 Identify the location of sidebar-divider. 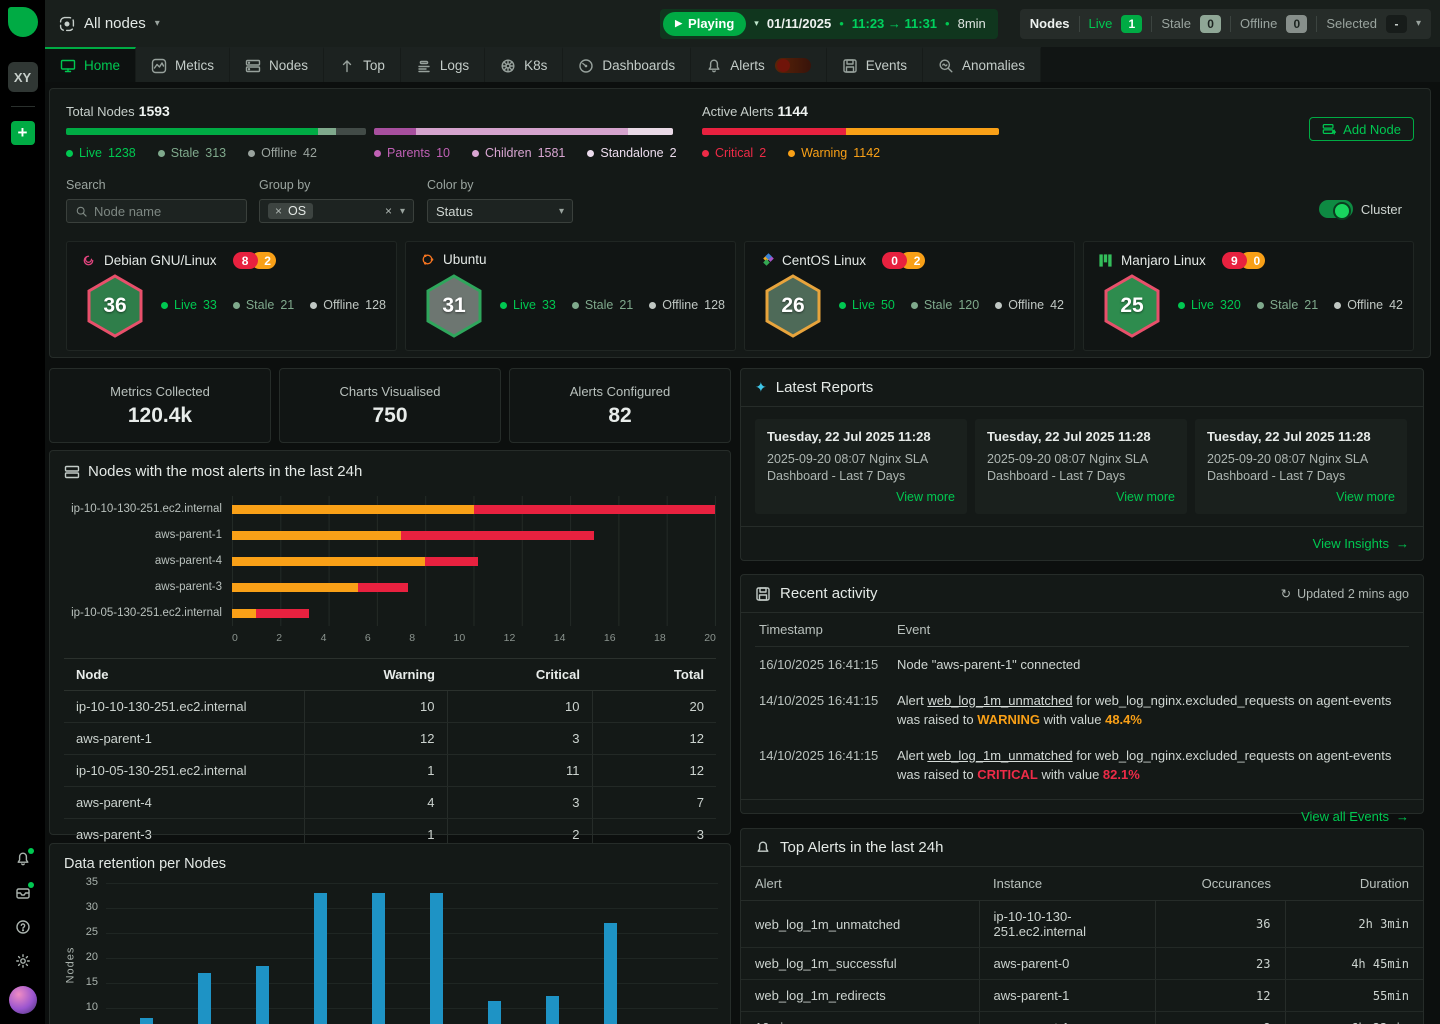
(22, 106).